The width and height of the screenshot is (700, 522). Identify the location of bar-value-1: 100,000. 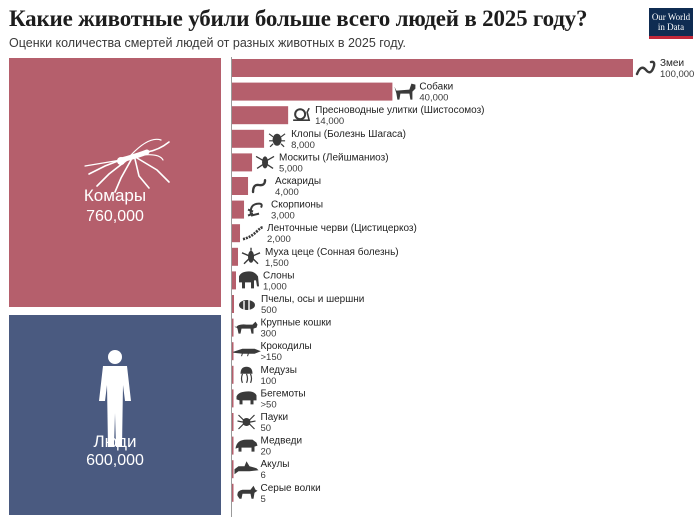
(677, 74).